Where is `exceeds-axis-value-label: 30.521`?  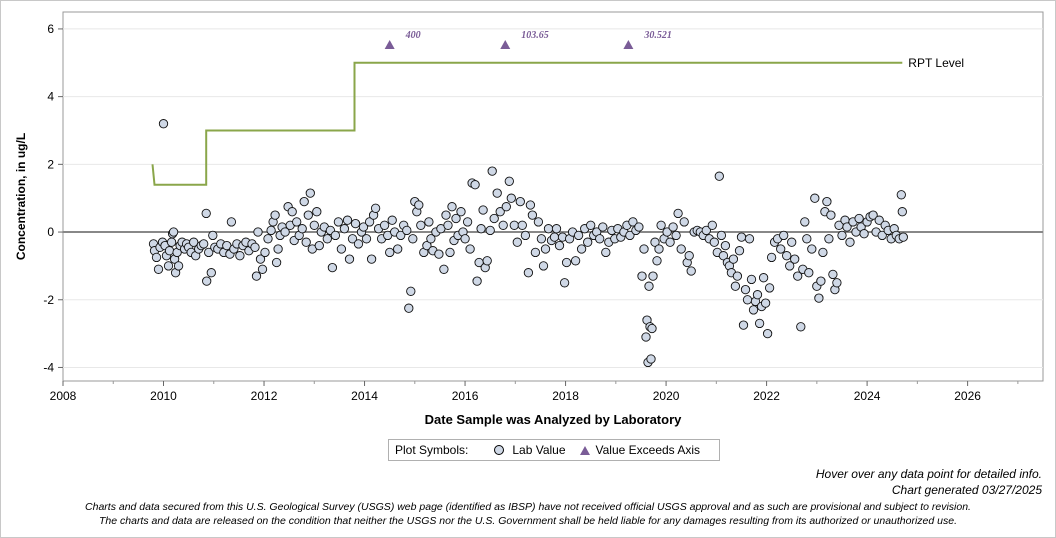
exceeds-axis-value-label: 30.521 is located at coordinates (657, 35).